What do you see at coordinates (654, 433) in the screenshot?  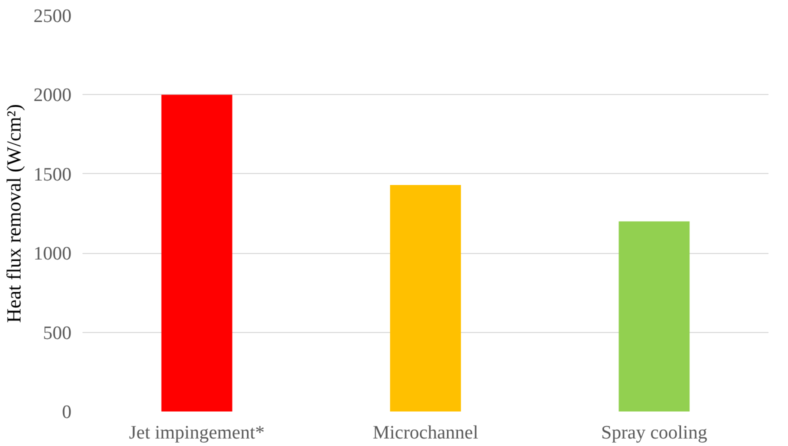 I see `x-tick-label: Spray cooling` at bounding box center [654, 433].